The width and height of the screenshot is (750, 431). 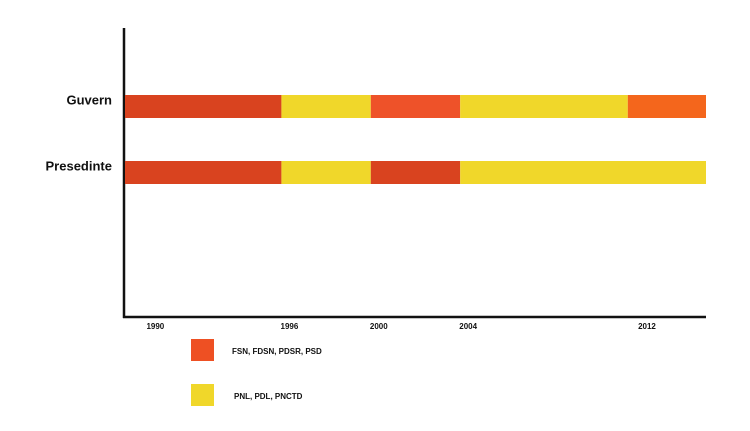 I want to click on x-tick-label: 1996, so click(x=290, y=326).